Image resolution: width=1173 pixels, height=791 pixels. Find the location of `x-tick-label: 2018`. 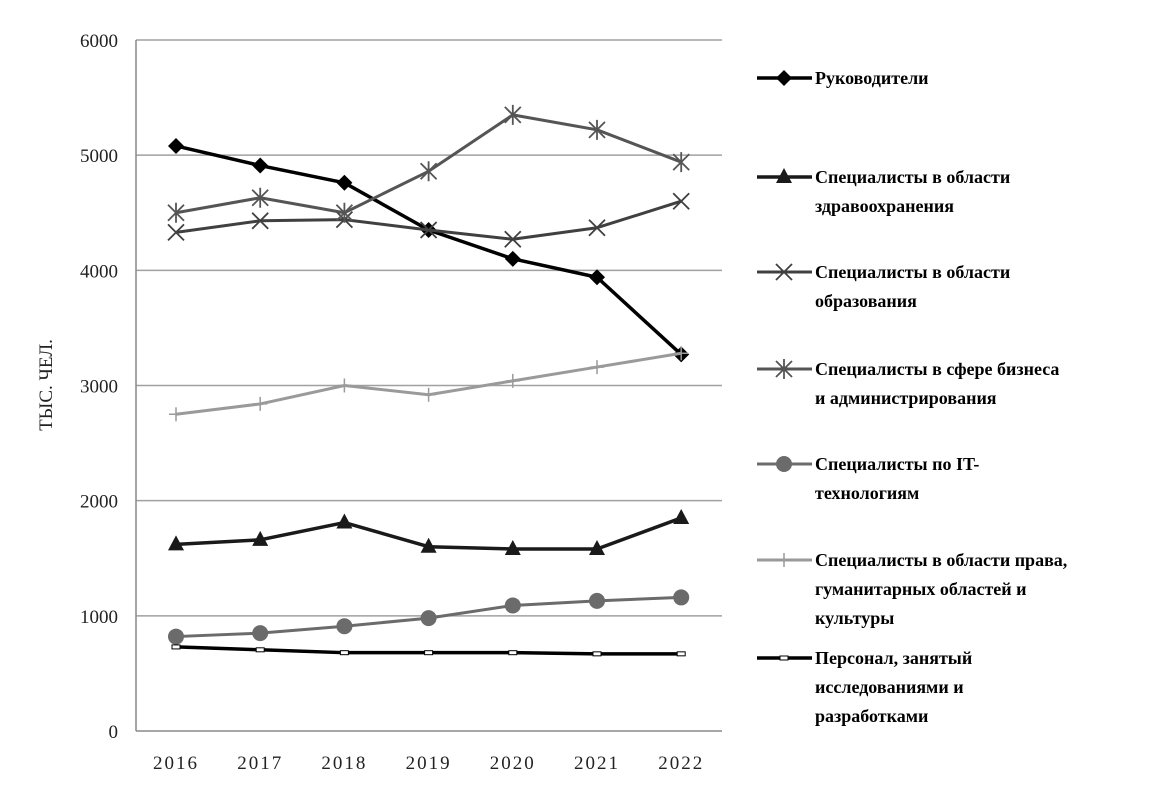

x-tick-label: 2018 is located at coordinates (344, 763).